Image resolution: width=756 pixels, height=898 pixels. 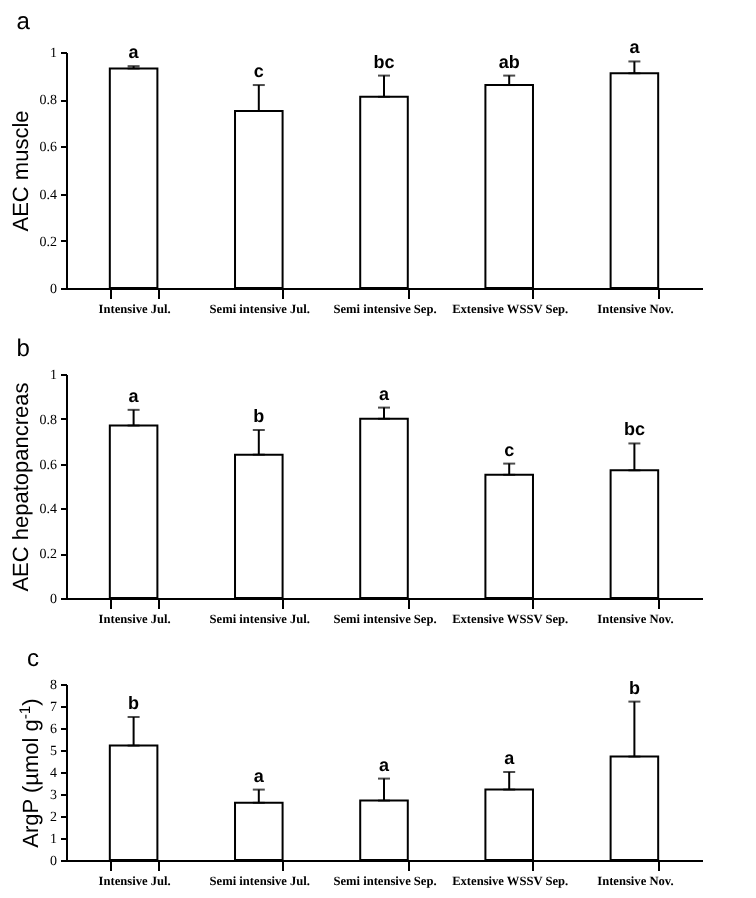 What do you see at coordinates (509, 61) in the screenshot?
I see `annotation: ab` at bounding box center [509, 61].